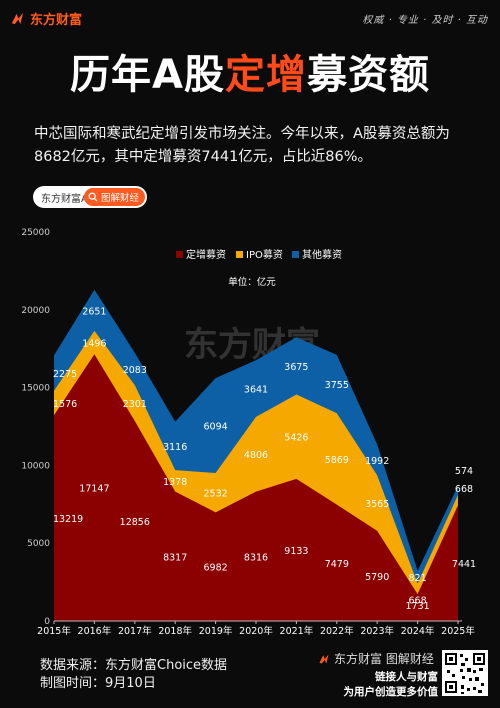 The height and width of the screenshot is (708, 500). Describe the element at coordinates (119, 198) in the screenshot. I see `tujie-label: 图解财经` at that location.